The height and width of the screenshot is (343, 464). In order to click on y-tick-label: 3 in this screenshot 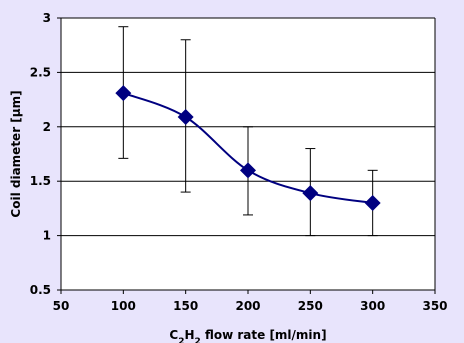, I will do `click(47, 18)`.